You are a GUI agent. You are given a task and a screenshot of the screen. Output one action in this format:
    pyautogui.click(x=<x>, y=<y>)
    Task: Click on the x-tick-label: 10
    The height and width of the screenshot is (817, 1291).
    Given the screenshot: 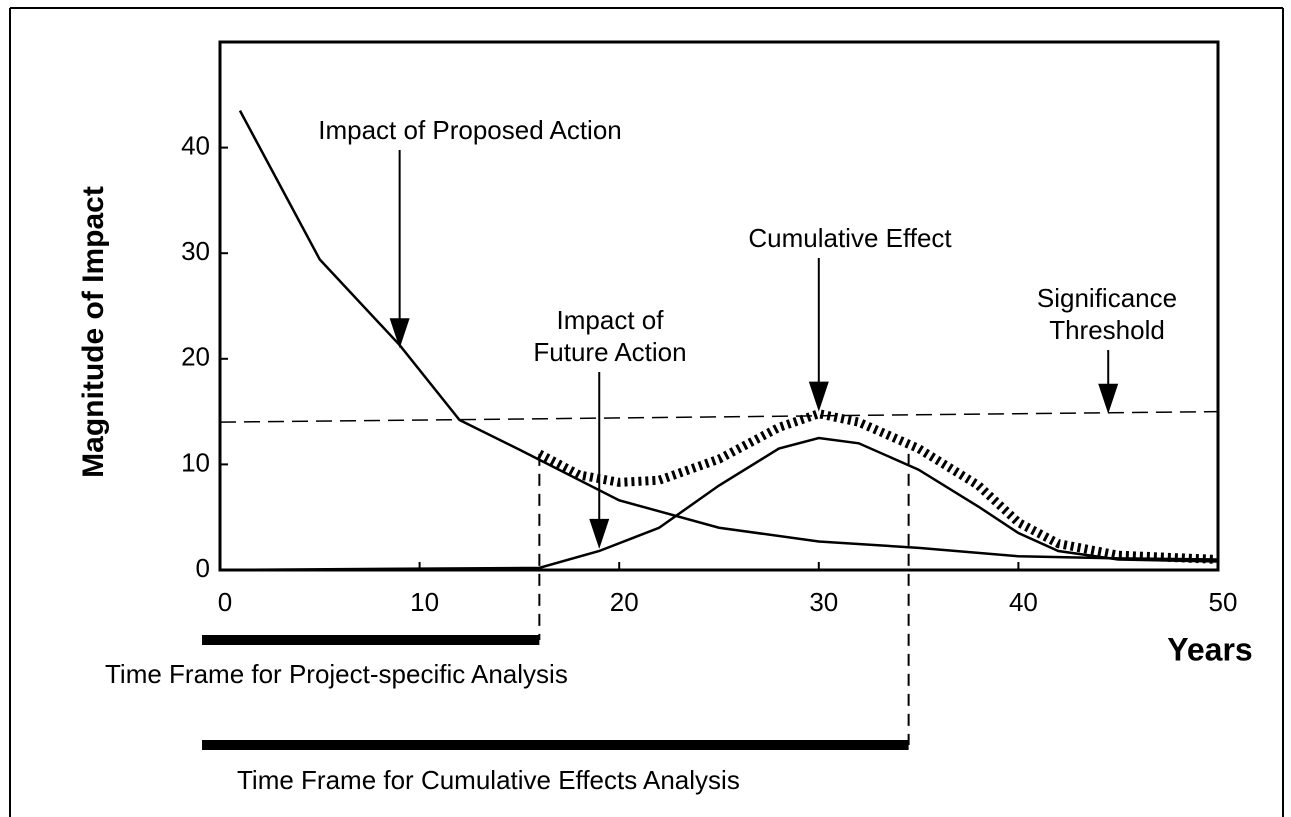 What is the action you would take?
    pyautogui.click(x=424, y=602)
    